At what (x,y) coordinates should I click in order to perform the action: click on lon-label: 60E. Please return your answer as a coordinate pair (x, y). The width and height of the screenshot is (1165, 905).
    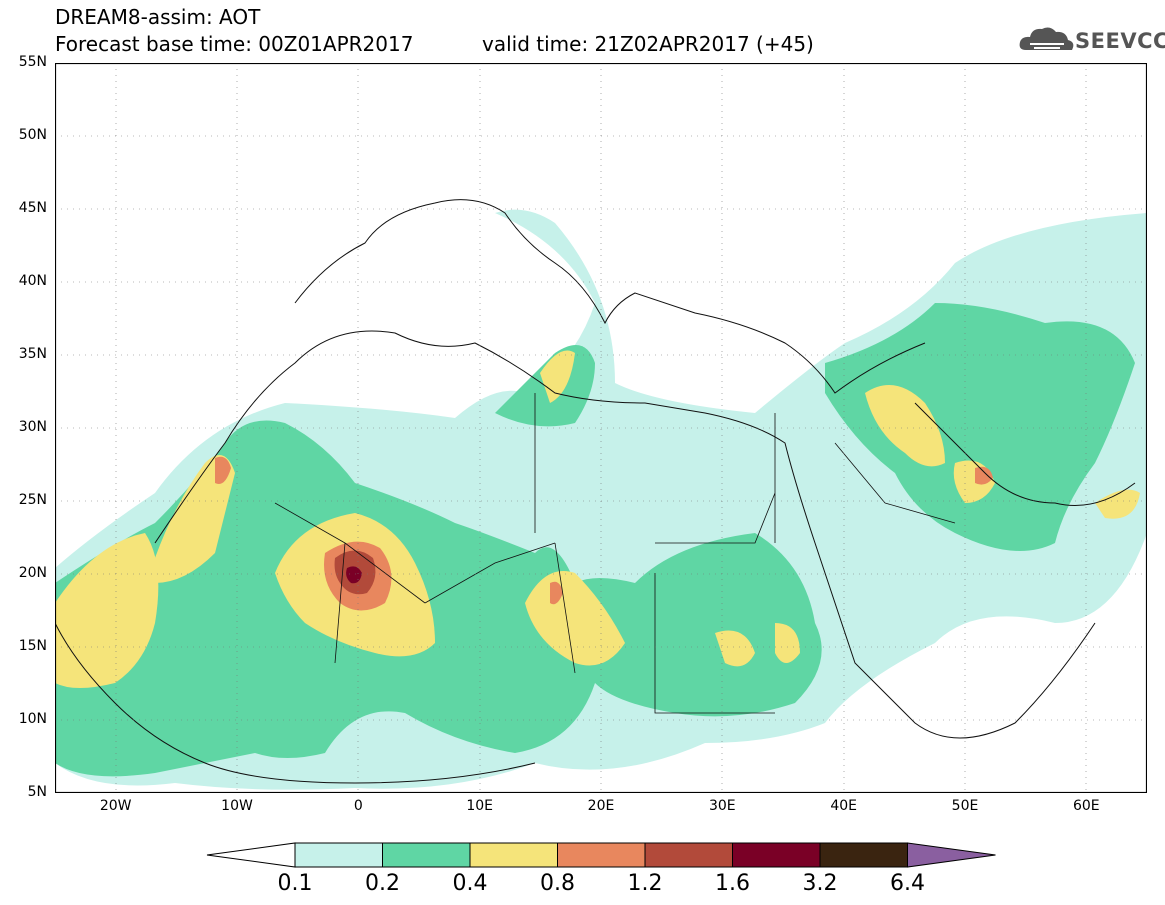
    Looking at the image, I should click on (1086, 806).